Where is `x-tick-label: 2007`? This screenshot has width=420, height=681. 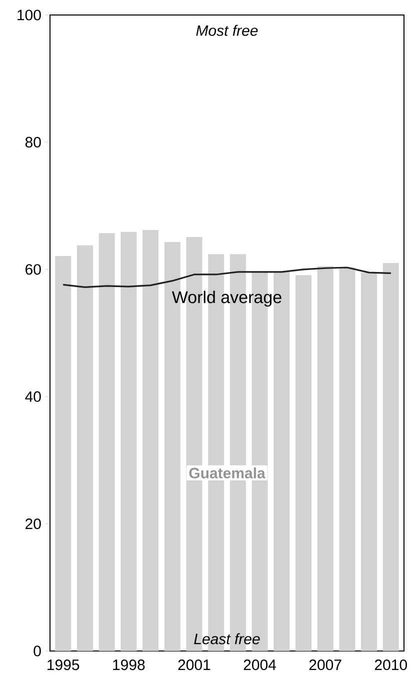
x-tick-label: 2007 is located at coordinates (325, 665).